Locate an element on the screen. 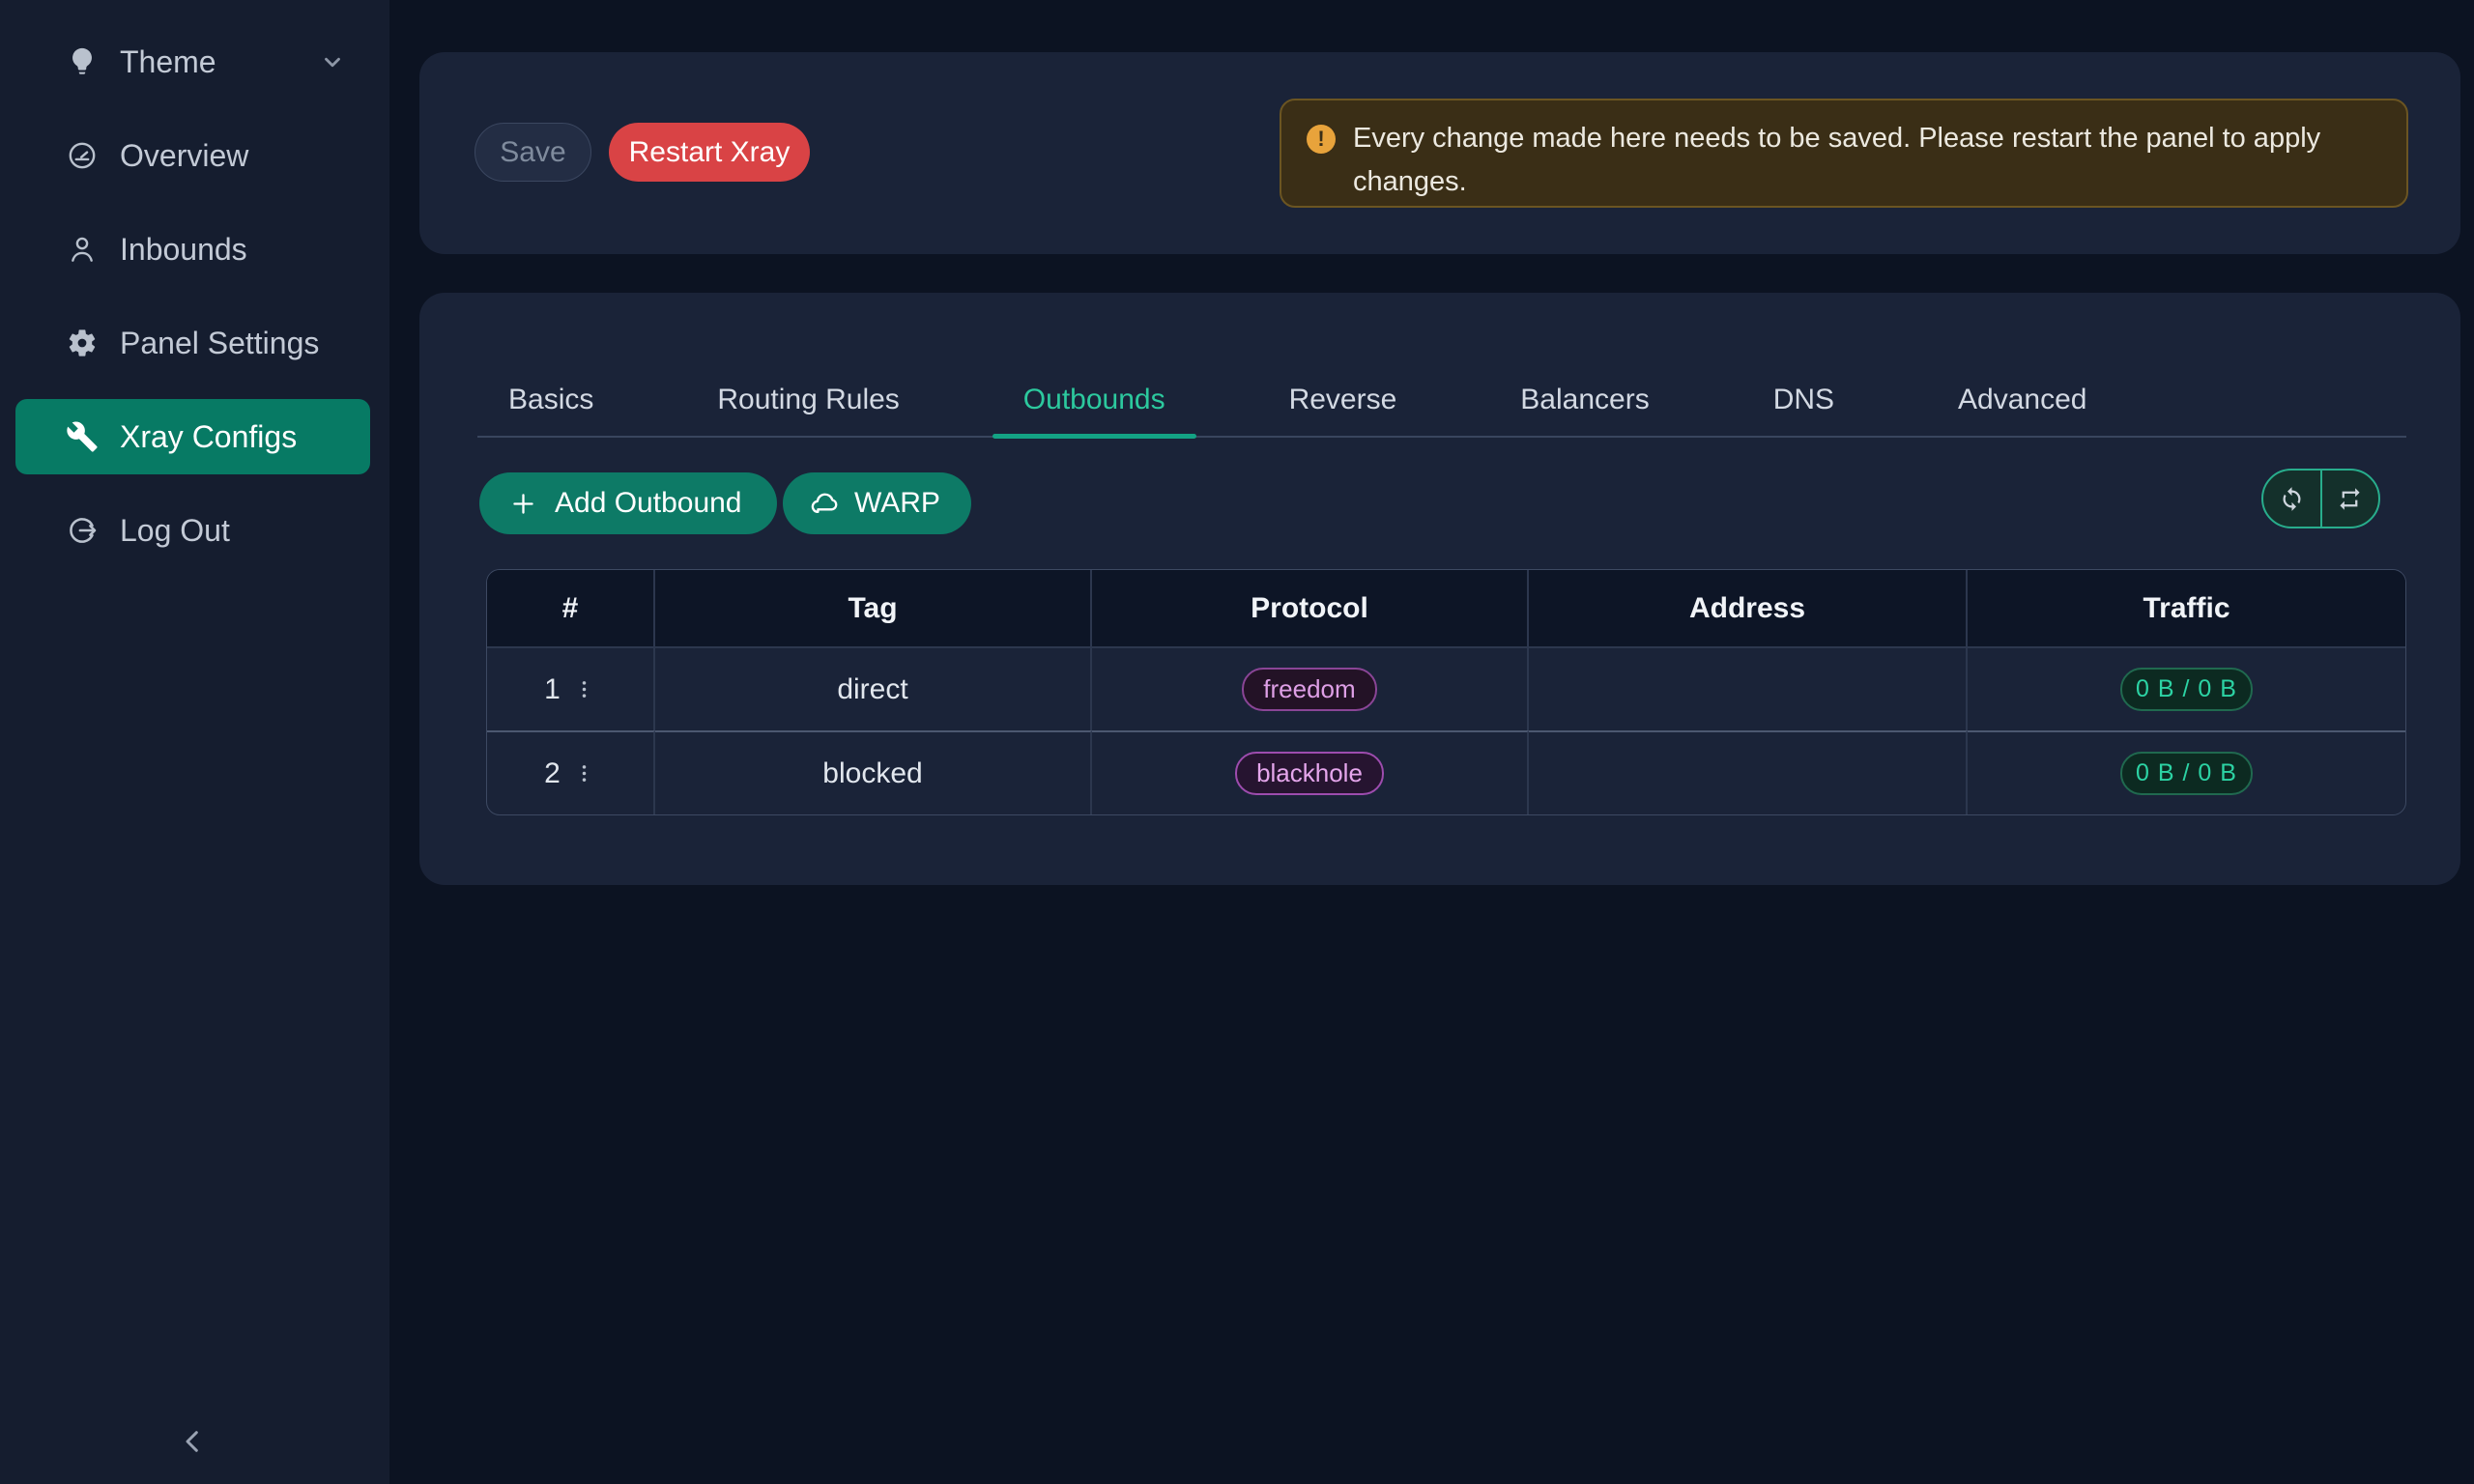 Image resolution: width=2474 pixels, height=1484 pixels. user-icon is located at coordinates (82, 250).